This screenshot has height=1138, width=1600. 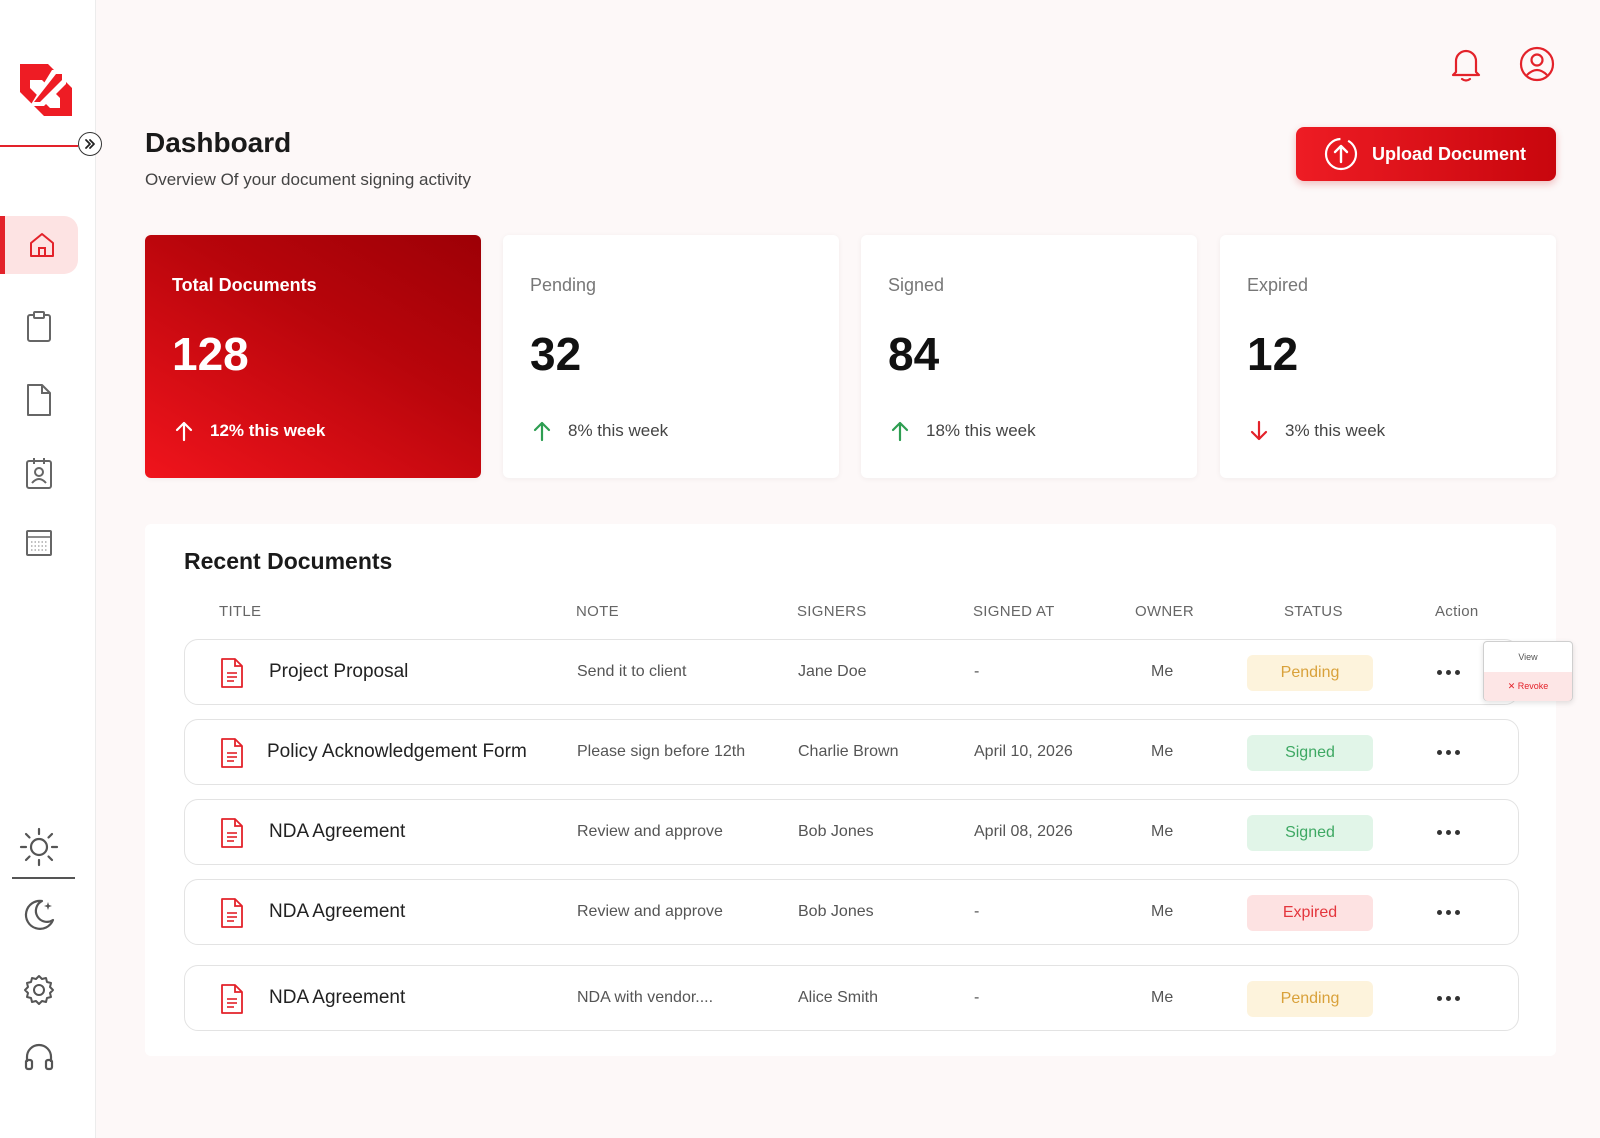 I want to click on column-header-owner: OWNER, so click(x=1164, y=611).